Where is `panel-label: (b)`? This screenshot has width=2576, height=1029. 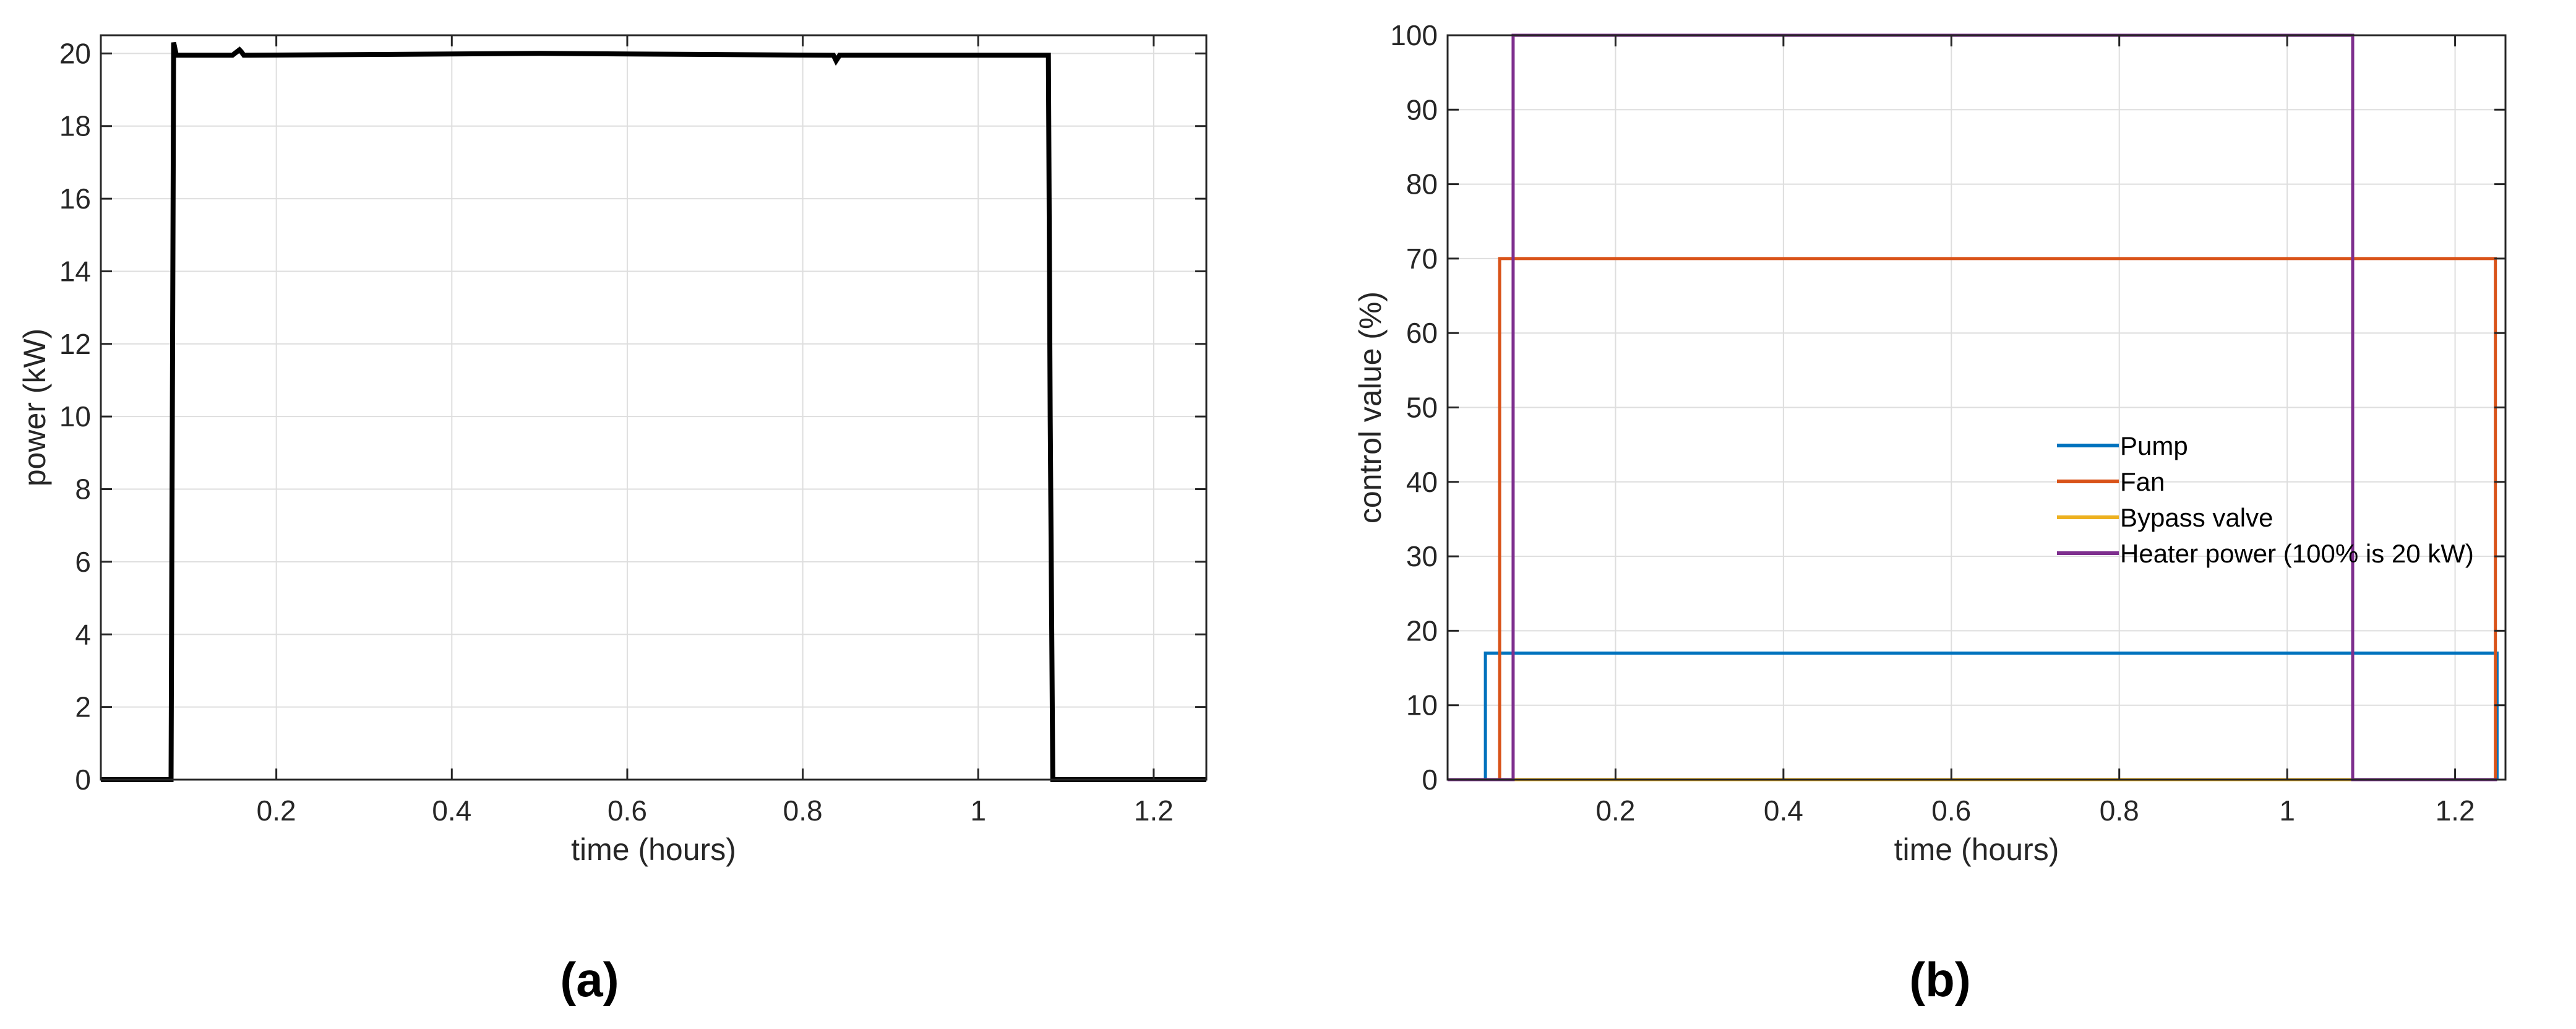
panel-label: (b) is located at coordinates (1940, 979).